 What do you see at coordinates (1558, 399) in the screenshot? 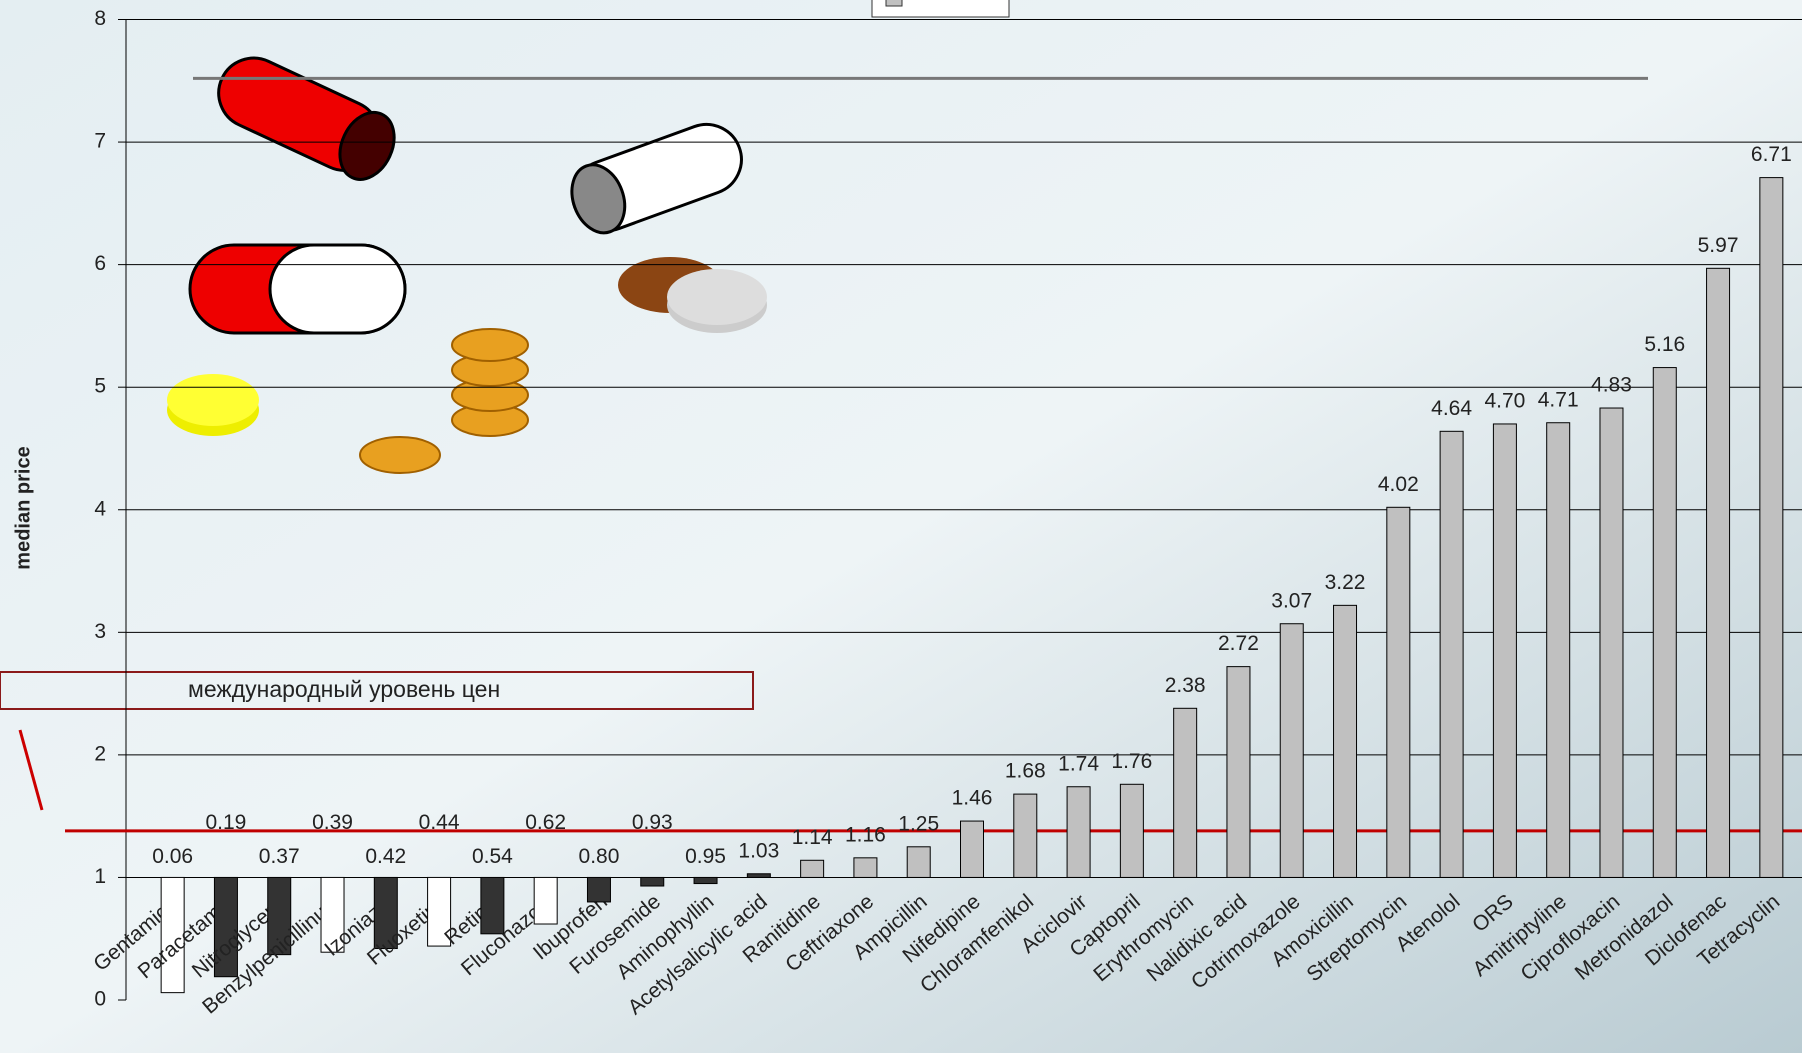
I see `value-label: 4.71` at bounding box center [1558, 399].